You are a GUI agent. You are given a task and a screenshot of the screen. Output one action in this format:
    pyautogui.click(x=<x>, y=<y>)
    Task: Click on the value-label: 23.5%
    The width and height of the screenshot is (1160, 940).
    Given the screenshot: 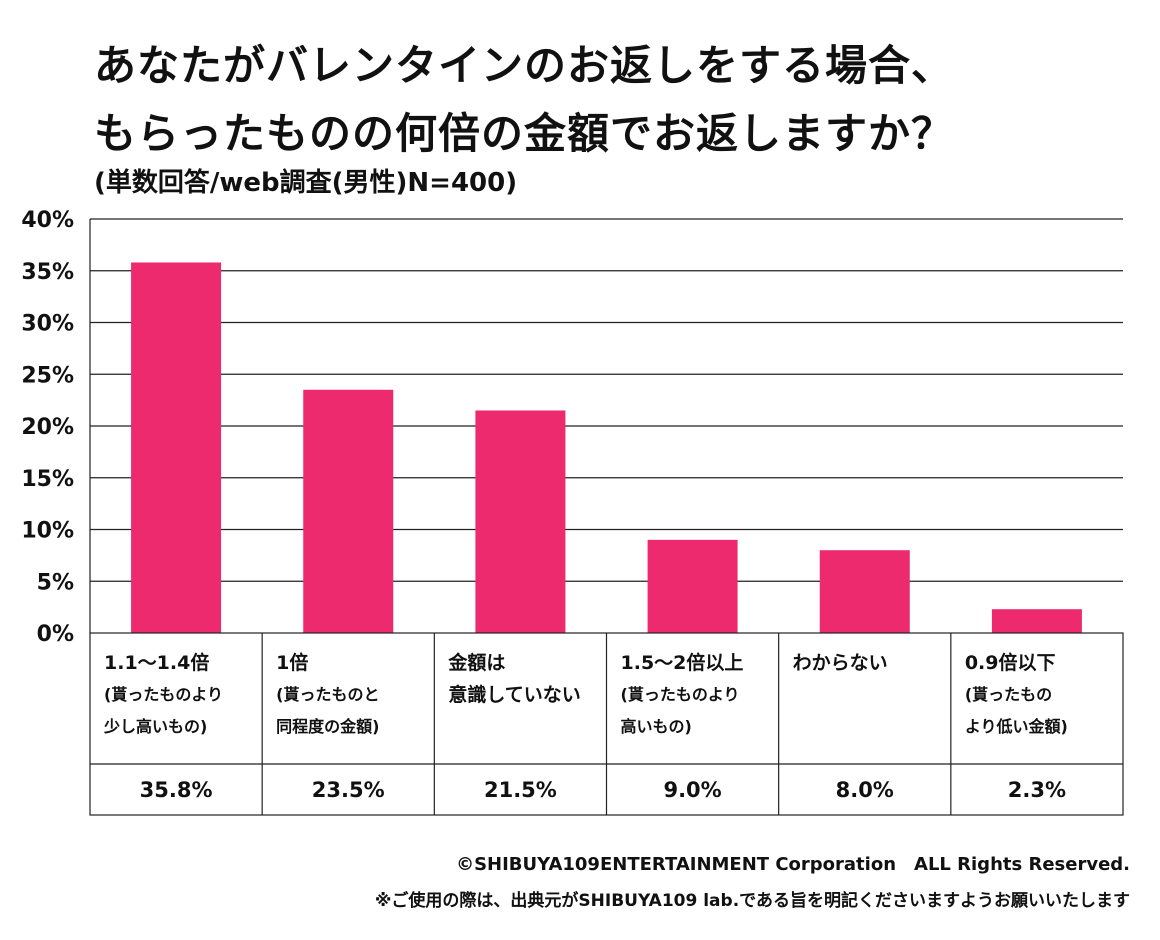 What is the action you would take?
    pyautogui.click(x=348, y=790)
    